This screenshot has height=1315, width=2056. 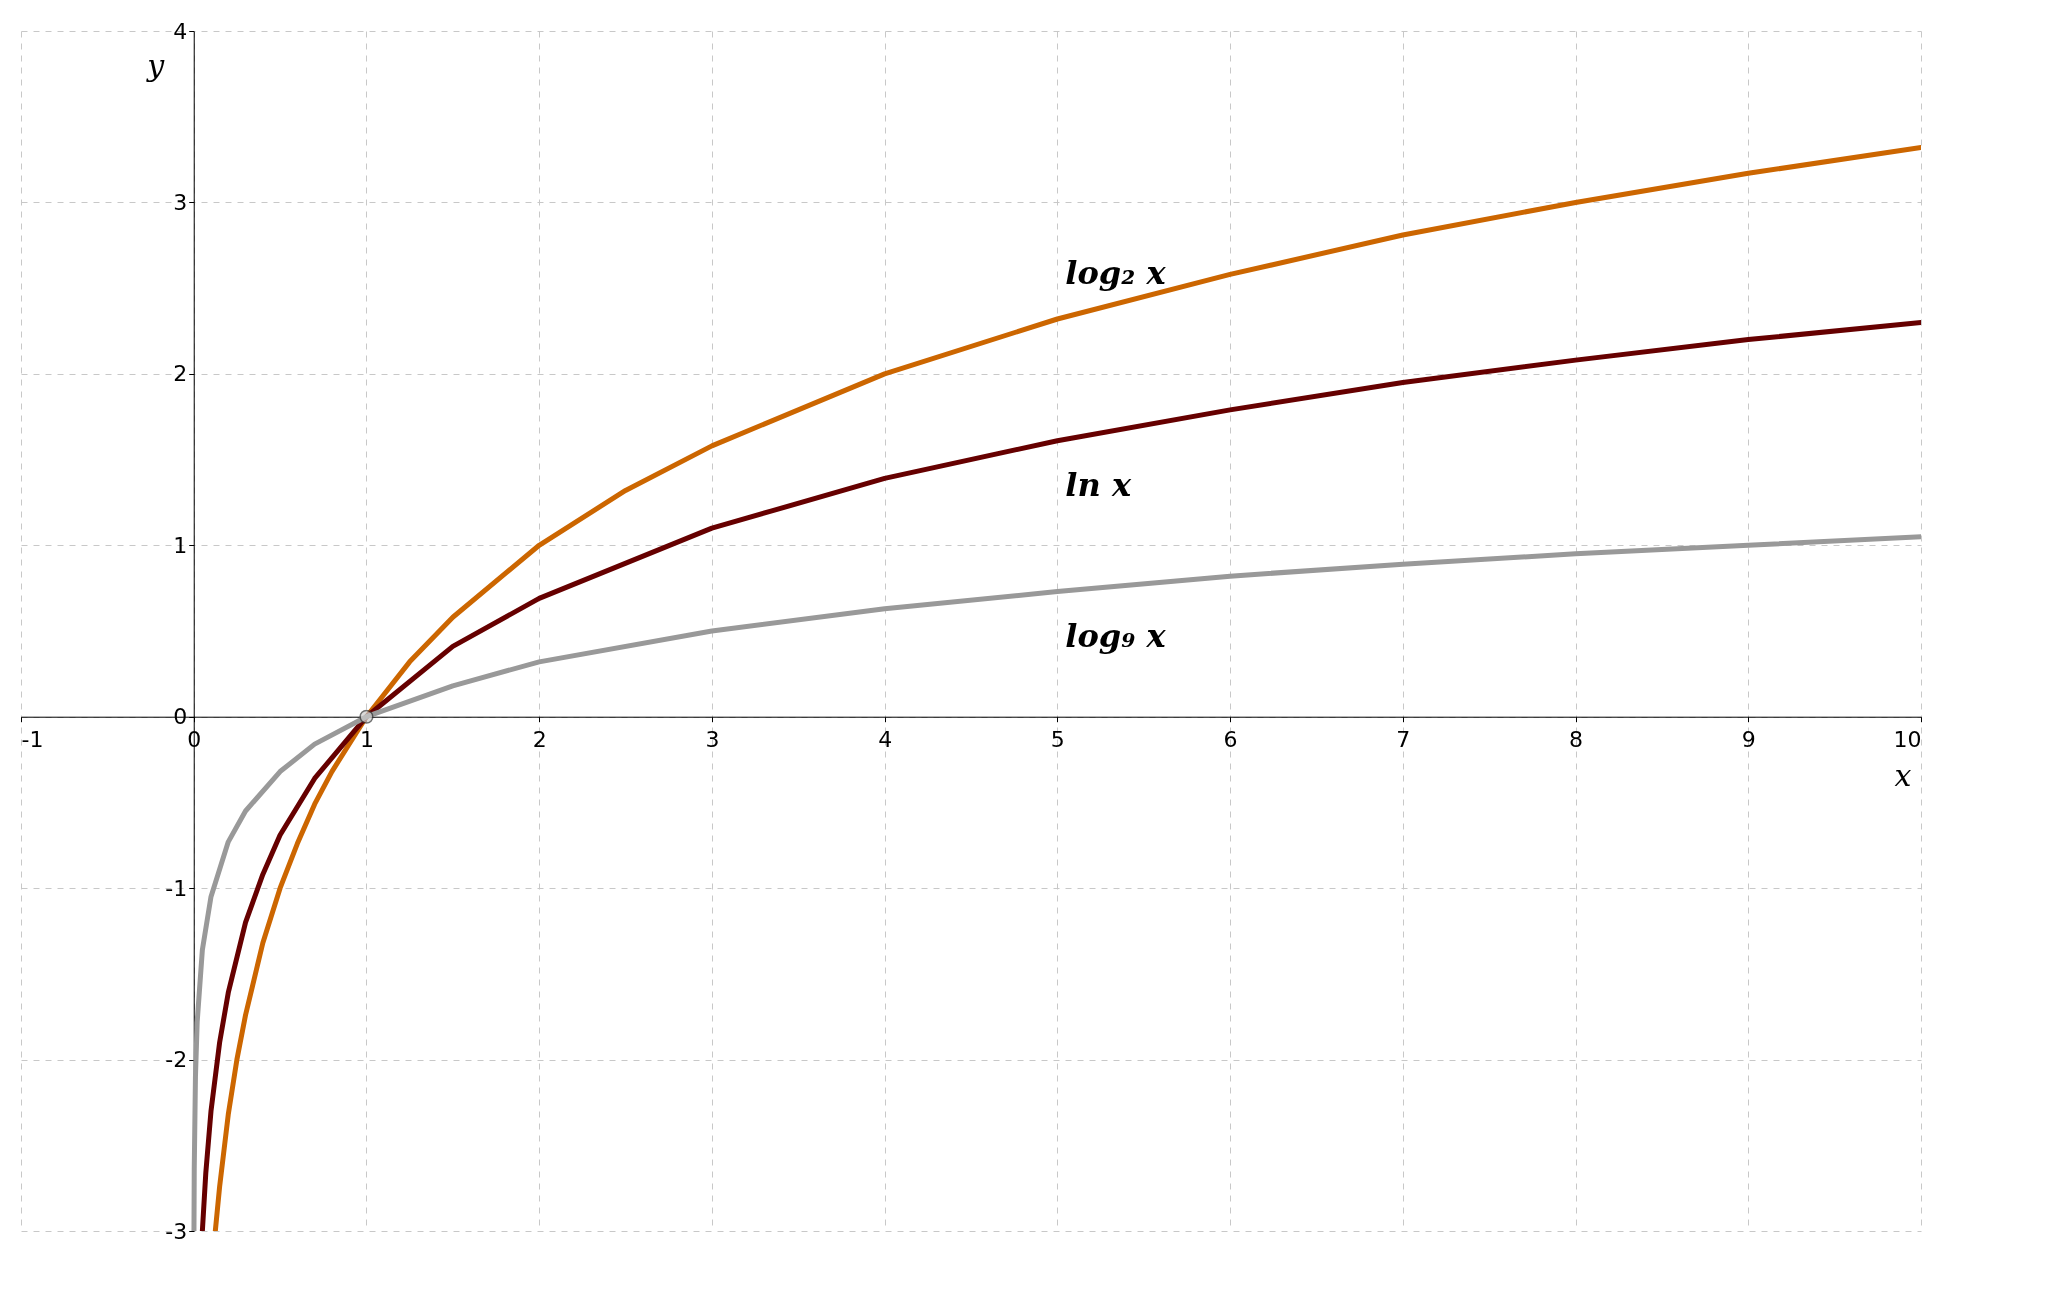 What do you see at coordinates (1903, 776) in the screenshot?
I see `x-axis-title: x` at bounding box center [1903, 776].